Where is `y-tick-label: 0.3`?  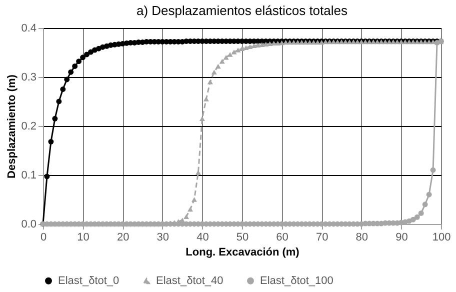 y-tick-label: 0.3 is located at coordinates (28, 78).